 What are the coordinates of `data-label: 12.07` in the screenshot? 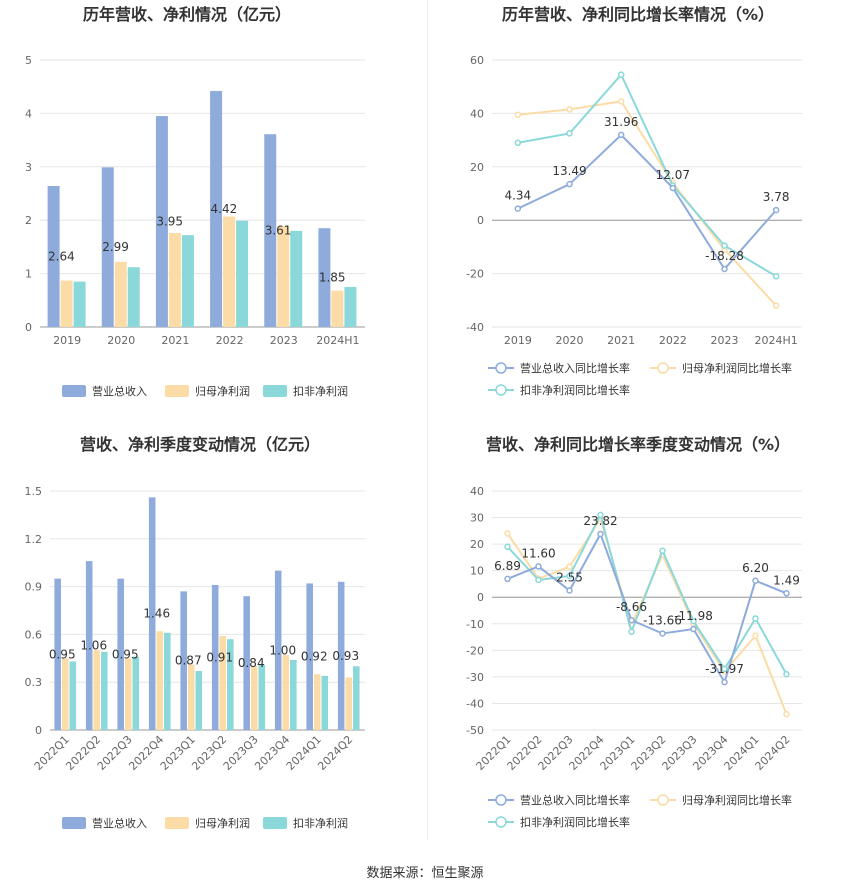 It's located at (673, 175).